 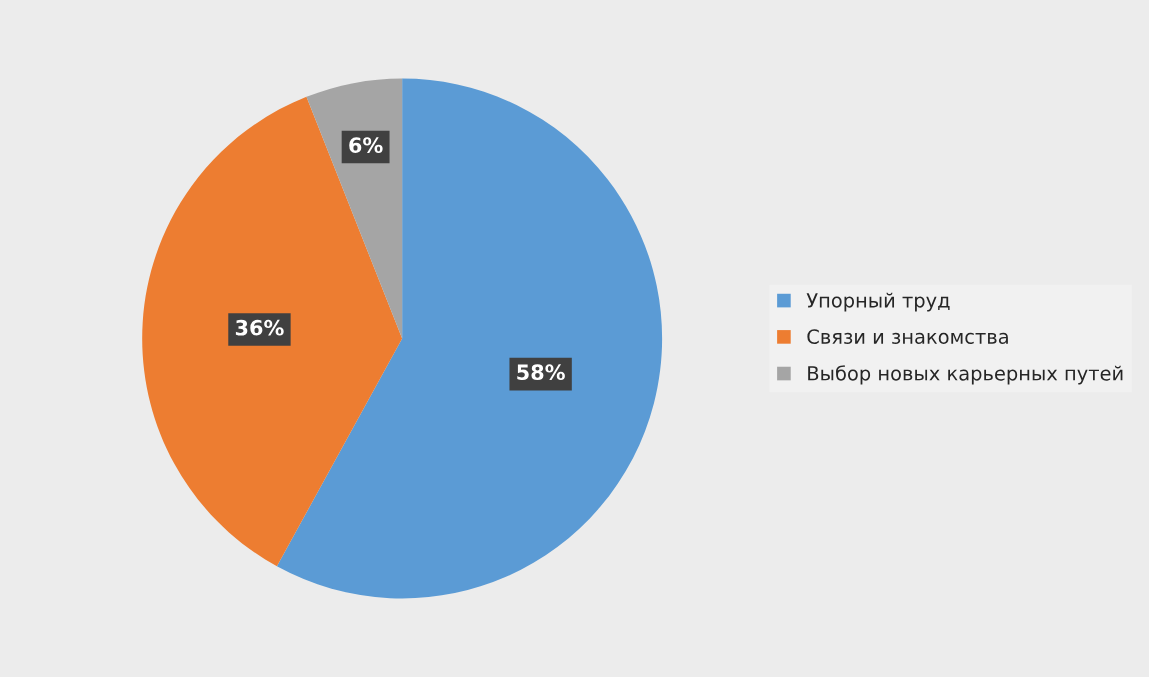 What do you see at coordinates (965, 375) in the screenshot?
I see `legend-label: Выбор новых карьерных путей` at bounding box center [965, 375].